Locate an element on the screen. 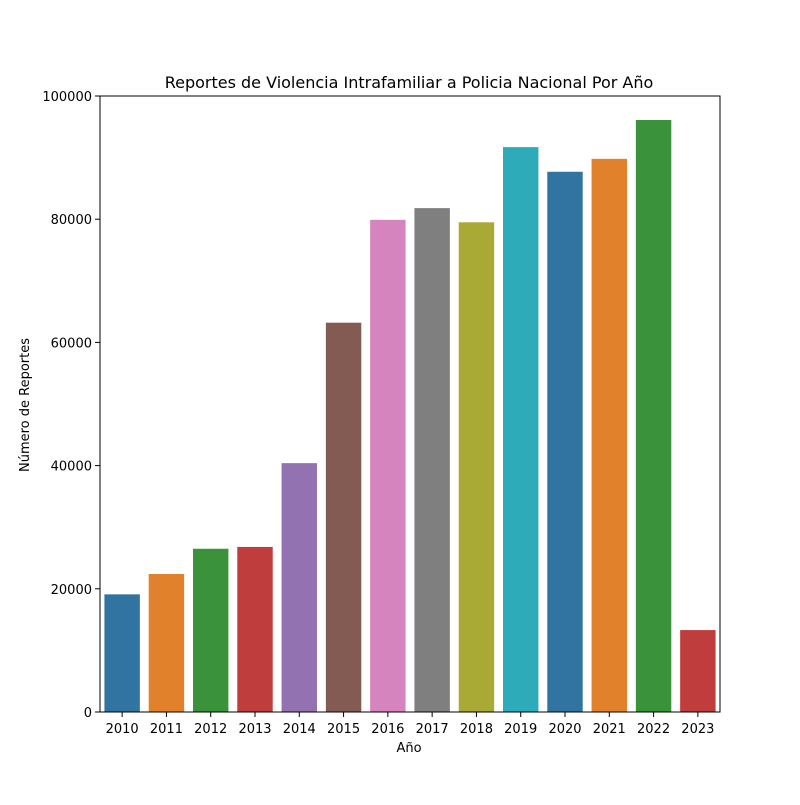 The image size is (800, 805). y-tick-label: 40000 is located at coordinates (71, 467).